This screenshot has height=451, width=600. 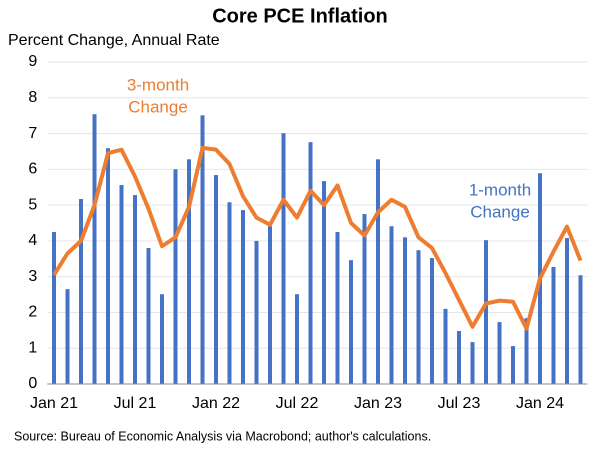 What do you see at coordinates (135, 403) in the screenshot?
I see `x-tick-label: Jul 21` at bounding box center [135, 403].